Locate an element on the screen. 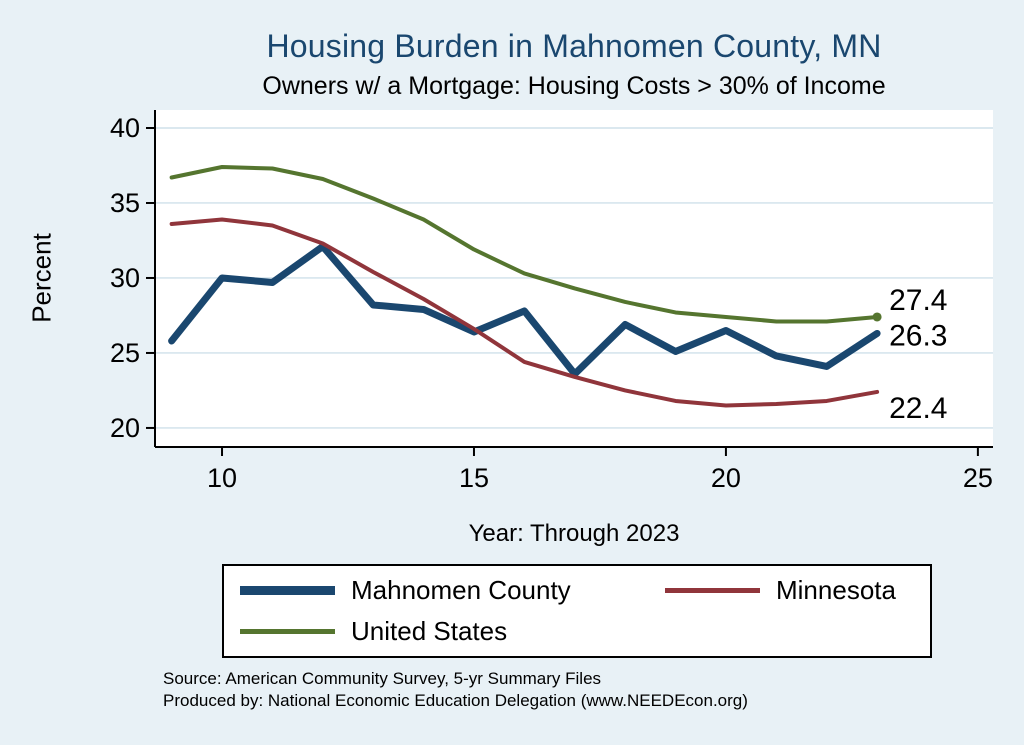 The image size is (1024, 745). end-label-united-states: 27.4 is located at coordinates (918, 300).